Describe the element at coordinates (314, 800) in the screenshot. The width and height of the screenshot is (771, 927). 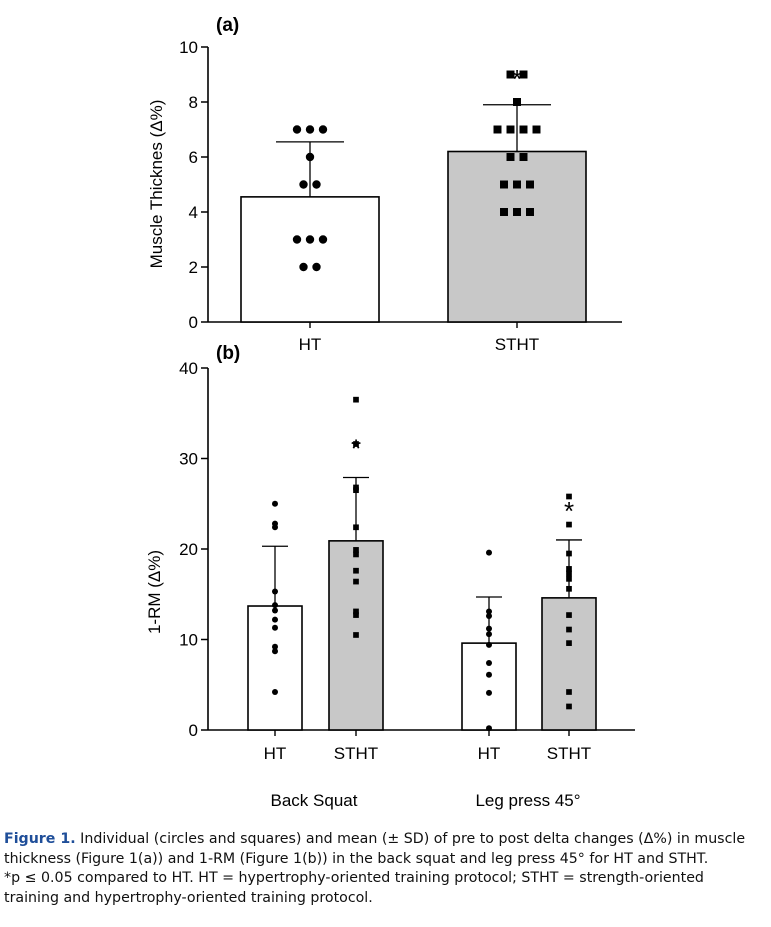
I see `group-label-back-squat: Back Squat` at that location.